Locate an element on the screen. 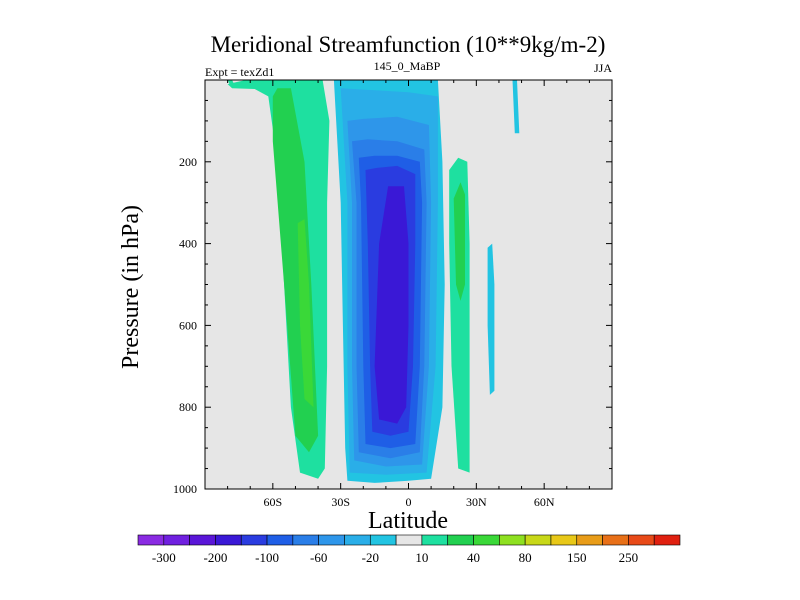  colorbar-label: 250 is located at coordinates (629, 557).